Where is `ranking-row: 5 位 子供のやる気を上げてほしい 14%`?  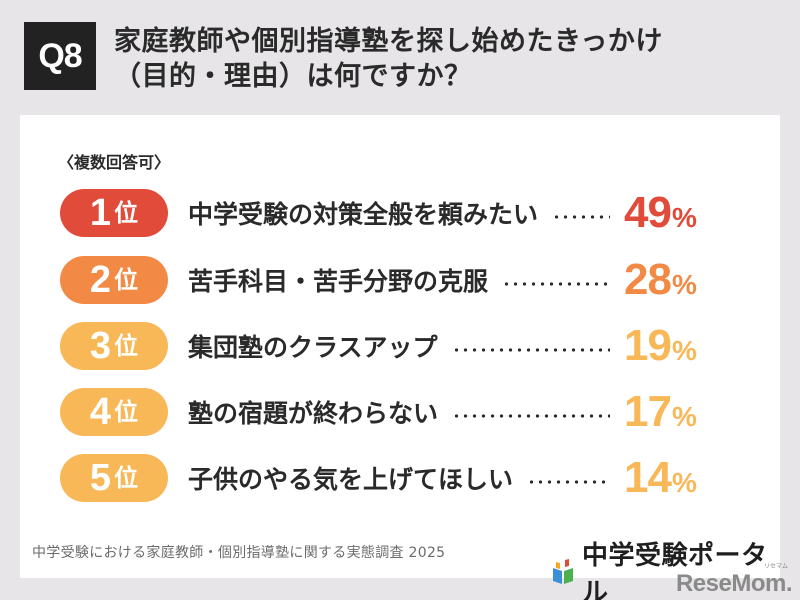
ranking-row: 5 位 子供のやる気を上げてほしい 14% is located at coordinates (390, 478).